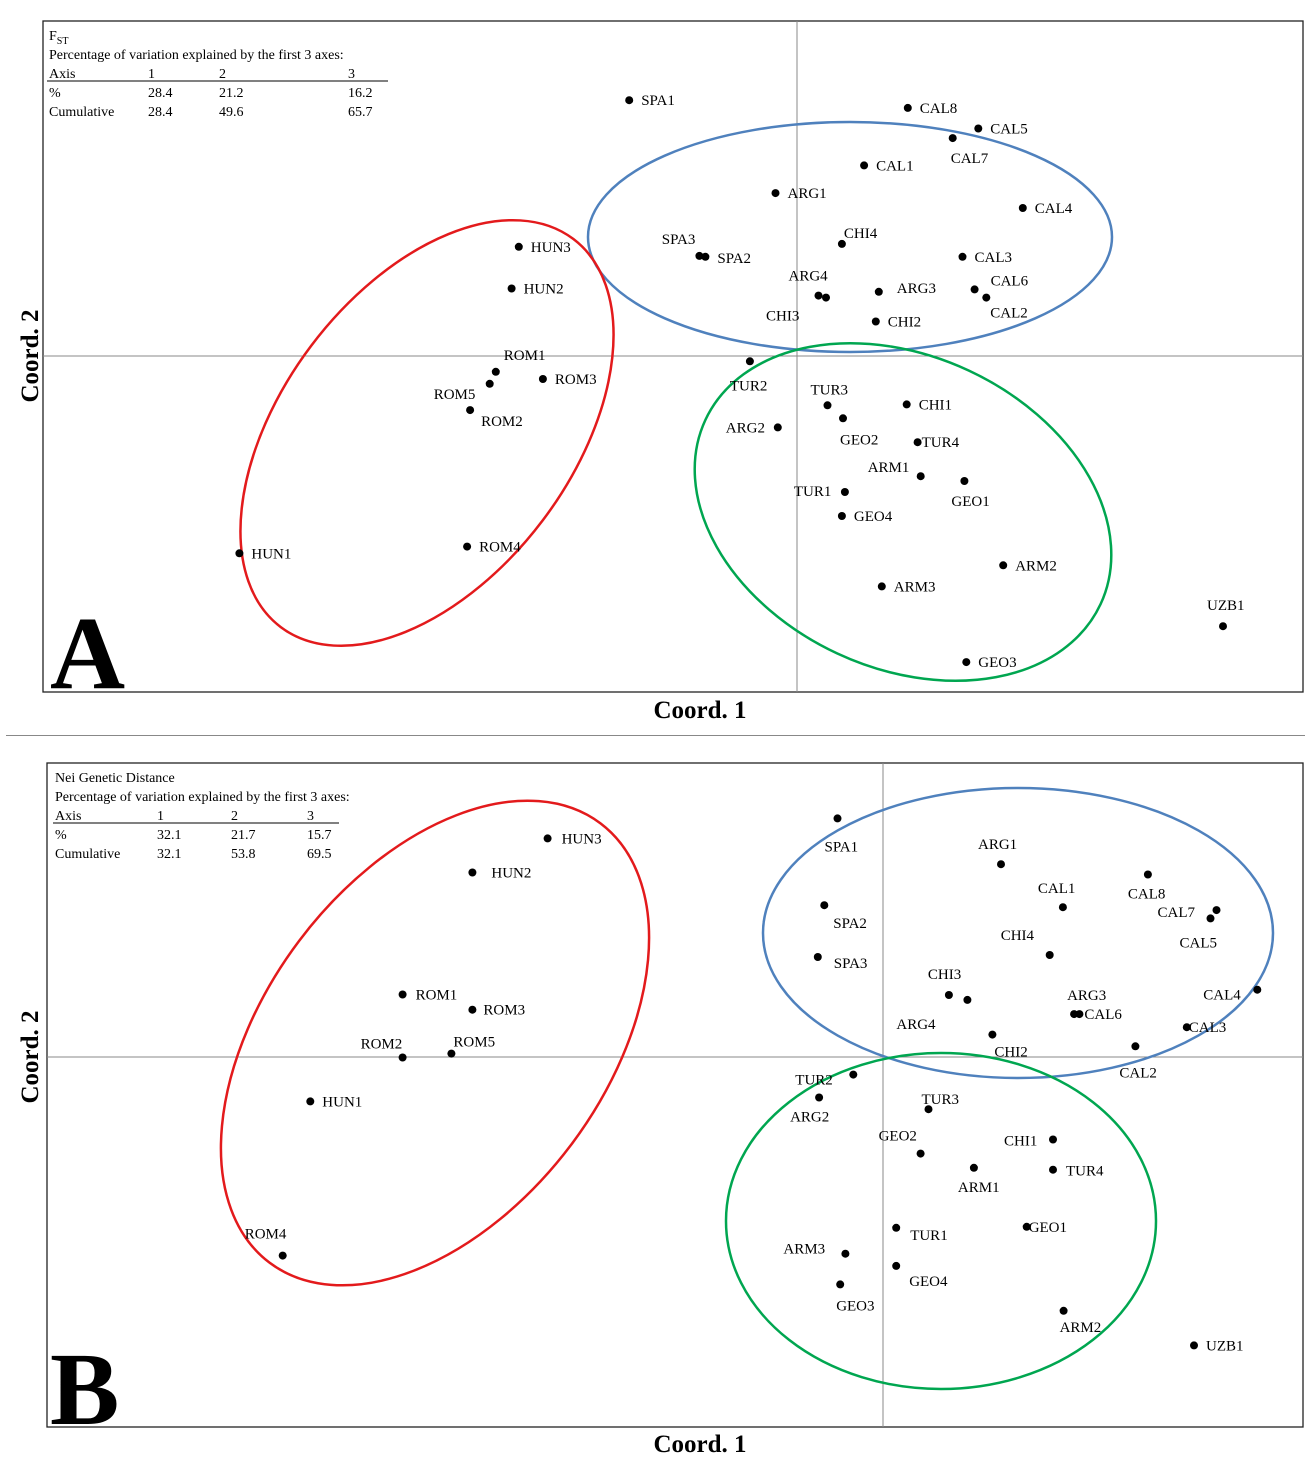 The width and height of the screenshot is (1305, 1465). What do you see at coordinates (974, 289) in the screenshot?
I see `point-cal6` at bounding box center [974, 289].